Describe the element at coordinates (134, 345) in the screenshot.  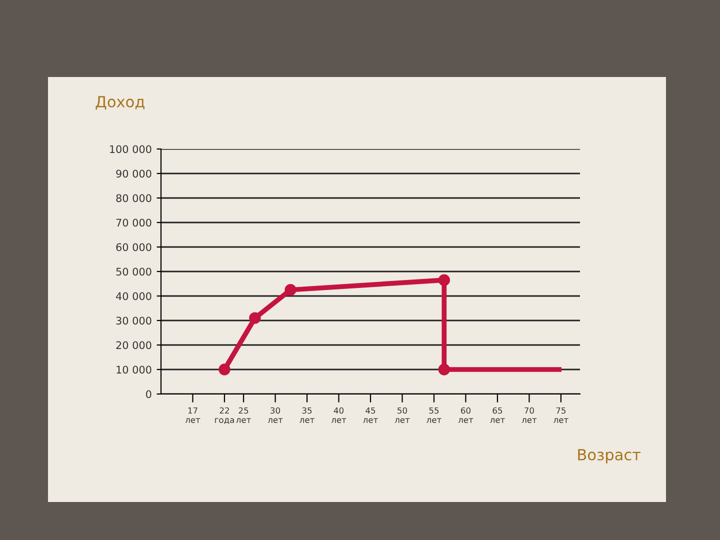
I see `y-tick-label: 20 000` at that location.